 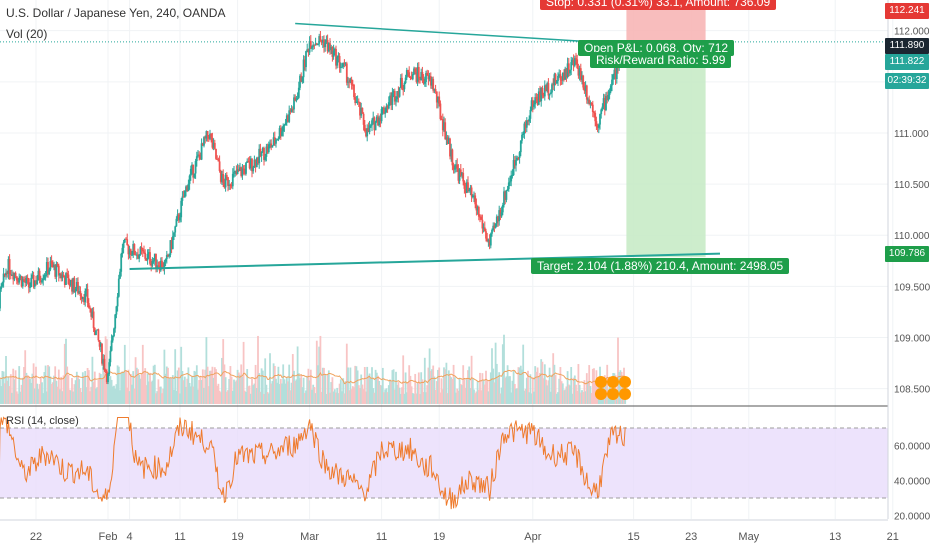 What do you see at coordinates (27, 34) in the screenshot?
I see `volume-indicator-label: Vol (20)` at bounding box center [27, 34].